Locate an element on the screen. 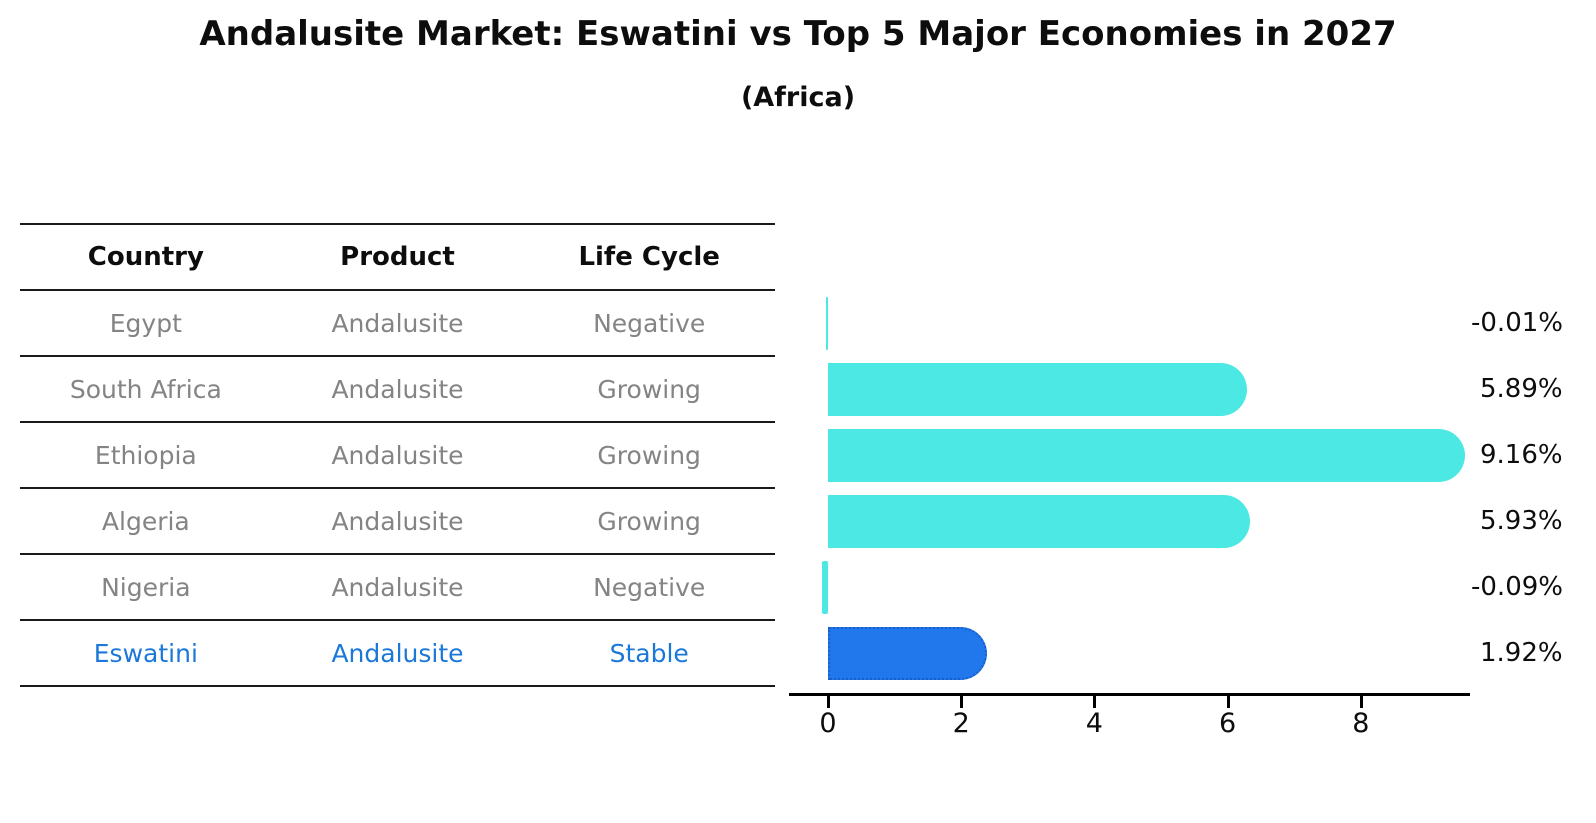 This screenshot has width=1596, height=823. cell-country: South Africa is located at coordinates (145, 389).